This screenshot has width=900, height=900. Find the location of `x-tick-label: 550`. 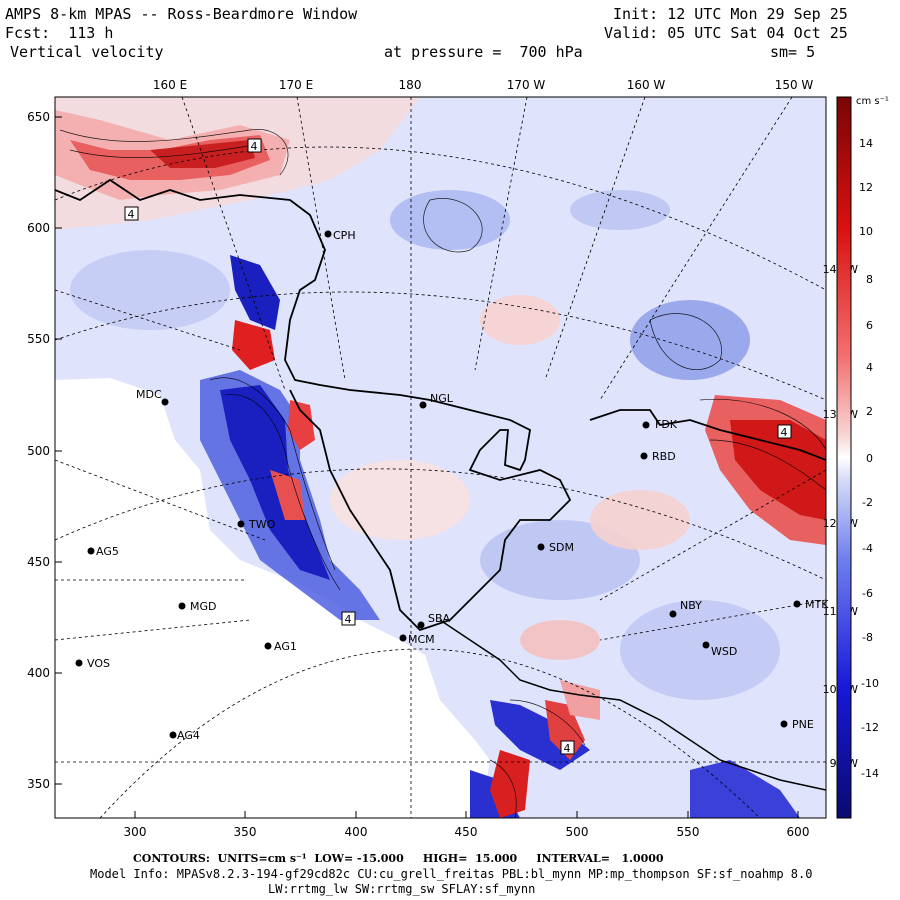

x-tick-label: 550 is located at coordinates (688, 832).